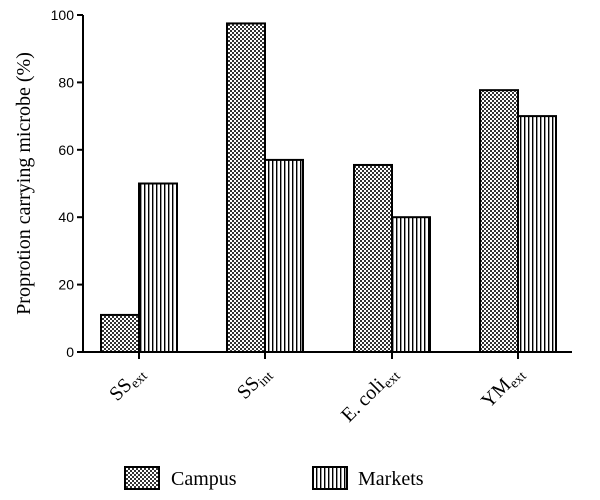 Image resolution: width=600 pixels, height=500 pixels. Describe the element at coordinates (142, 478) in the screenshot. I see `legend-swatch-campus` at that location.